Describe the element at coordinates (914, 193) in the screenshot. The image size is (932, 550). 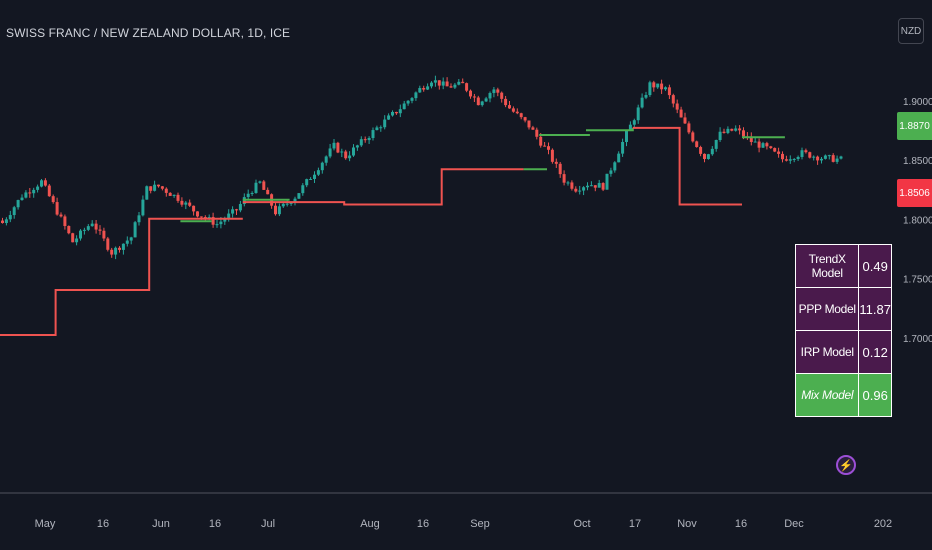
I see `price-tag-red: 1.8506` at that location.